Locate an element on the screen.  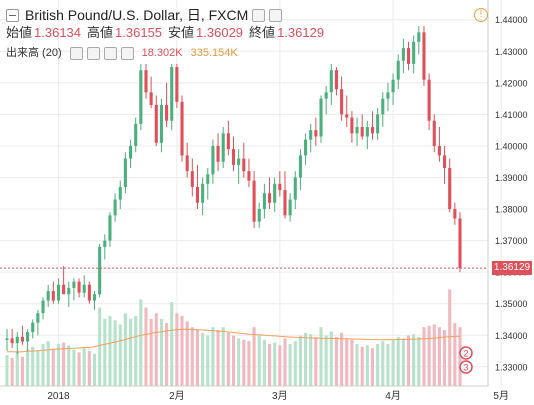
high-label: 高値 is located at coordinates (100, 32).